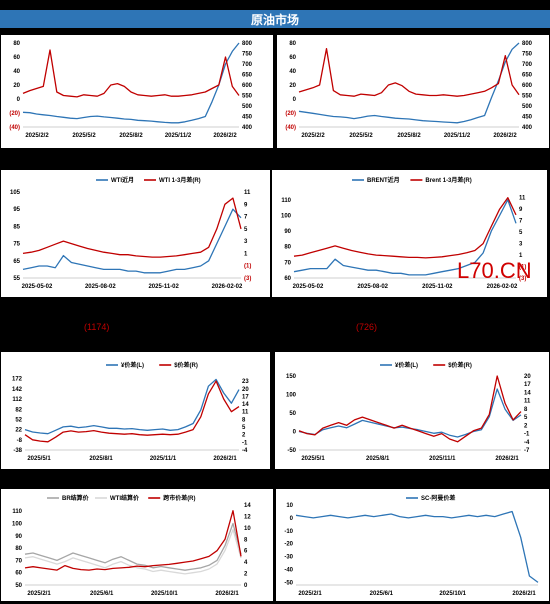 This screenshot has width=550, height=604. What do you see at coordinates (180, 180) in the screenshot?
I see `legend-label: WTI 1-3月差(R)` at bounding box center [180, 180].